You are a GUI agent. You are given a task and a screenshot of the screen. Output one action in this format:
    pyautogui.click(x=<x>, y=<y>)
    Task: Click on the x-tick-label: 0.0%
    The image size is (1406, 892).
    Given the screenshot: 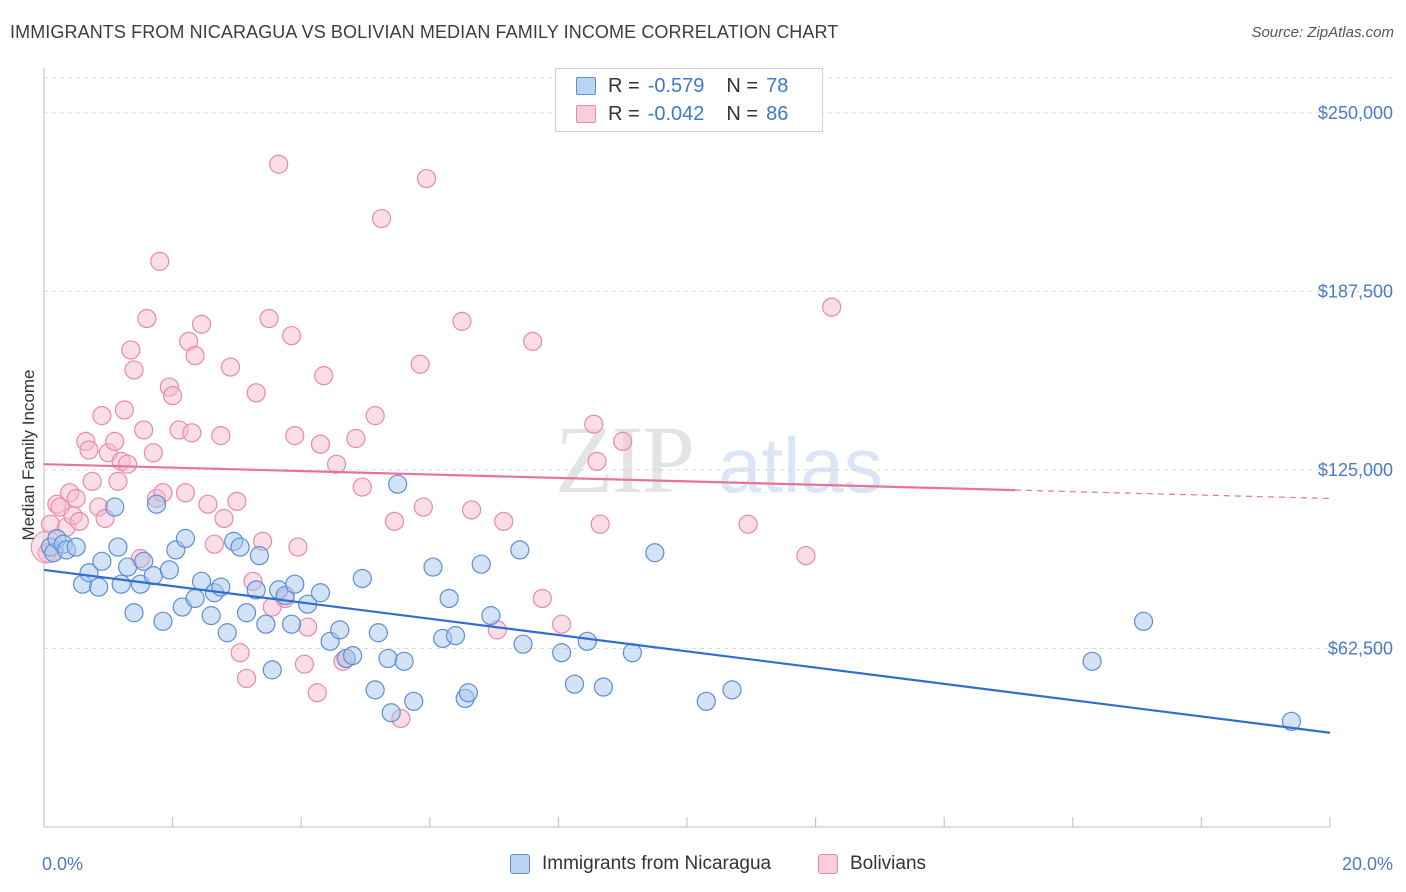 What is the action you would take?
    pyautogui.click(x=62, y=864)
    